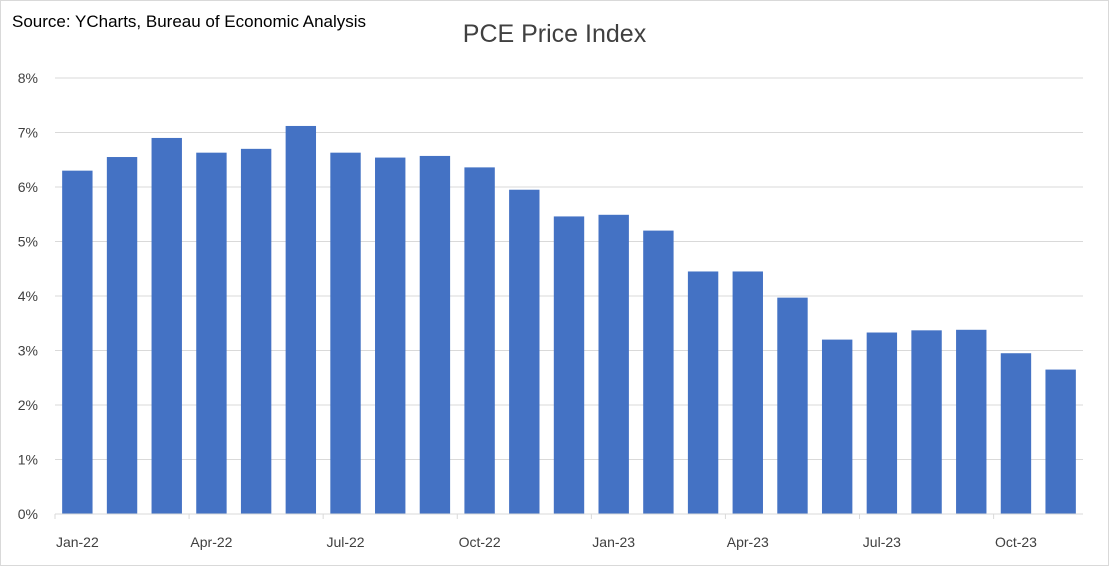  Describe the element at coordinates (28, 514) in the screenshot. I see `y-tick-label: 0%` at that location.